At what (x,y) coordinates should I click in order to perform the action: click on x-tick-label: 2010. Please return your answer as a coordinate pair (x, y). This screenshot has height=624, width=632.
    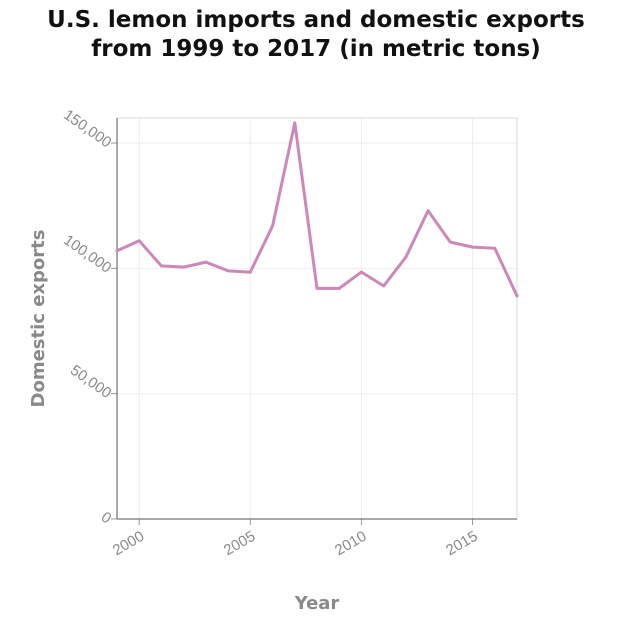
    Looking at the image, I should click on (350, 543).